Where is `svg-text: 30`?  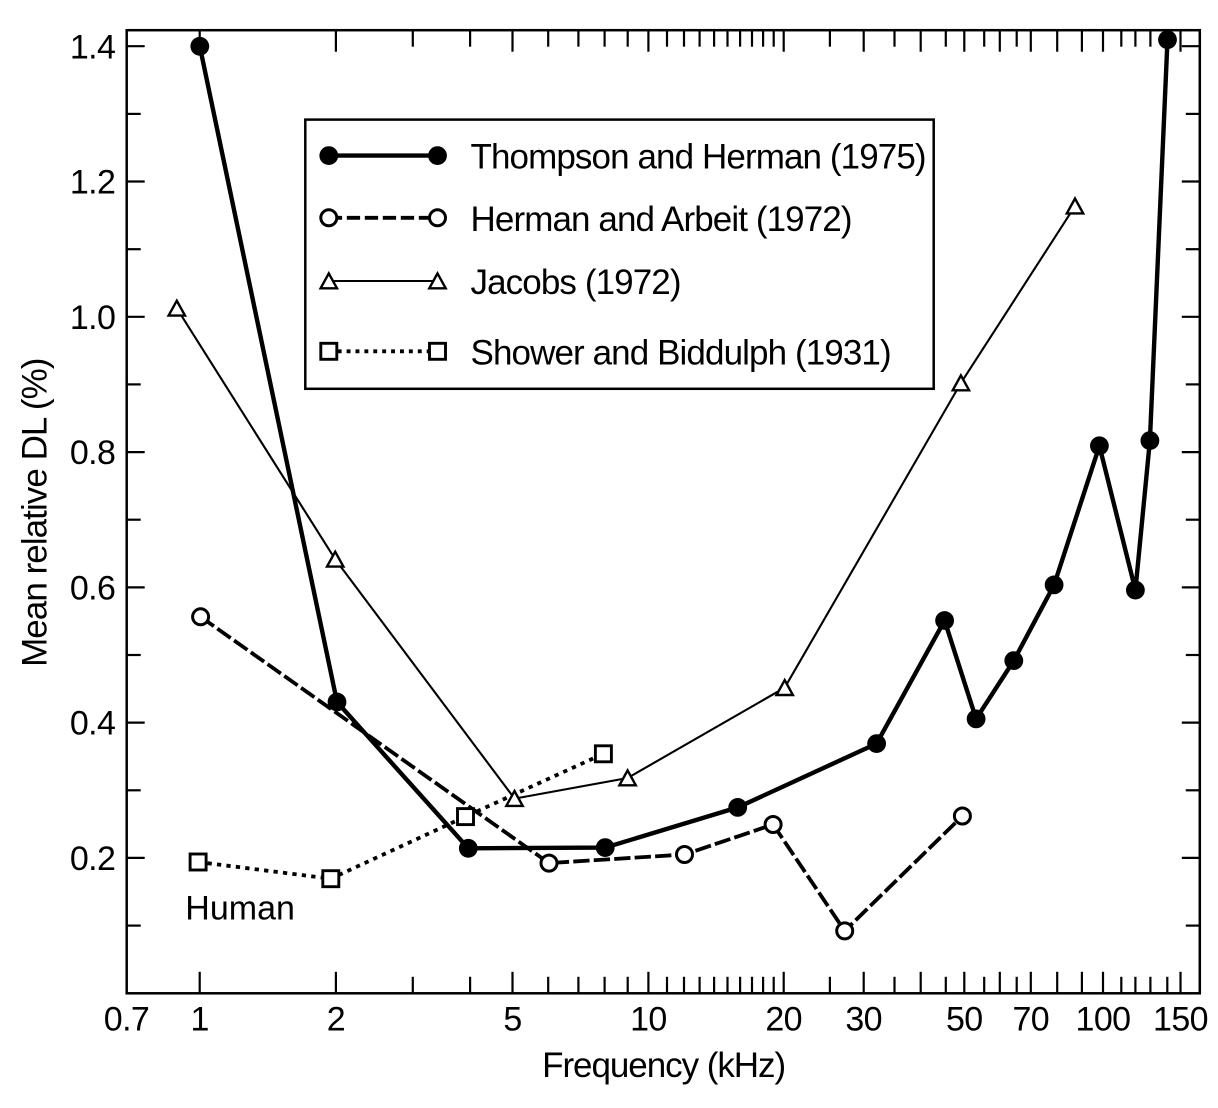
svg-text: 30 is located at coordinates (863, 1019).